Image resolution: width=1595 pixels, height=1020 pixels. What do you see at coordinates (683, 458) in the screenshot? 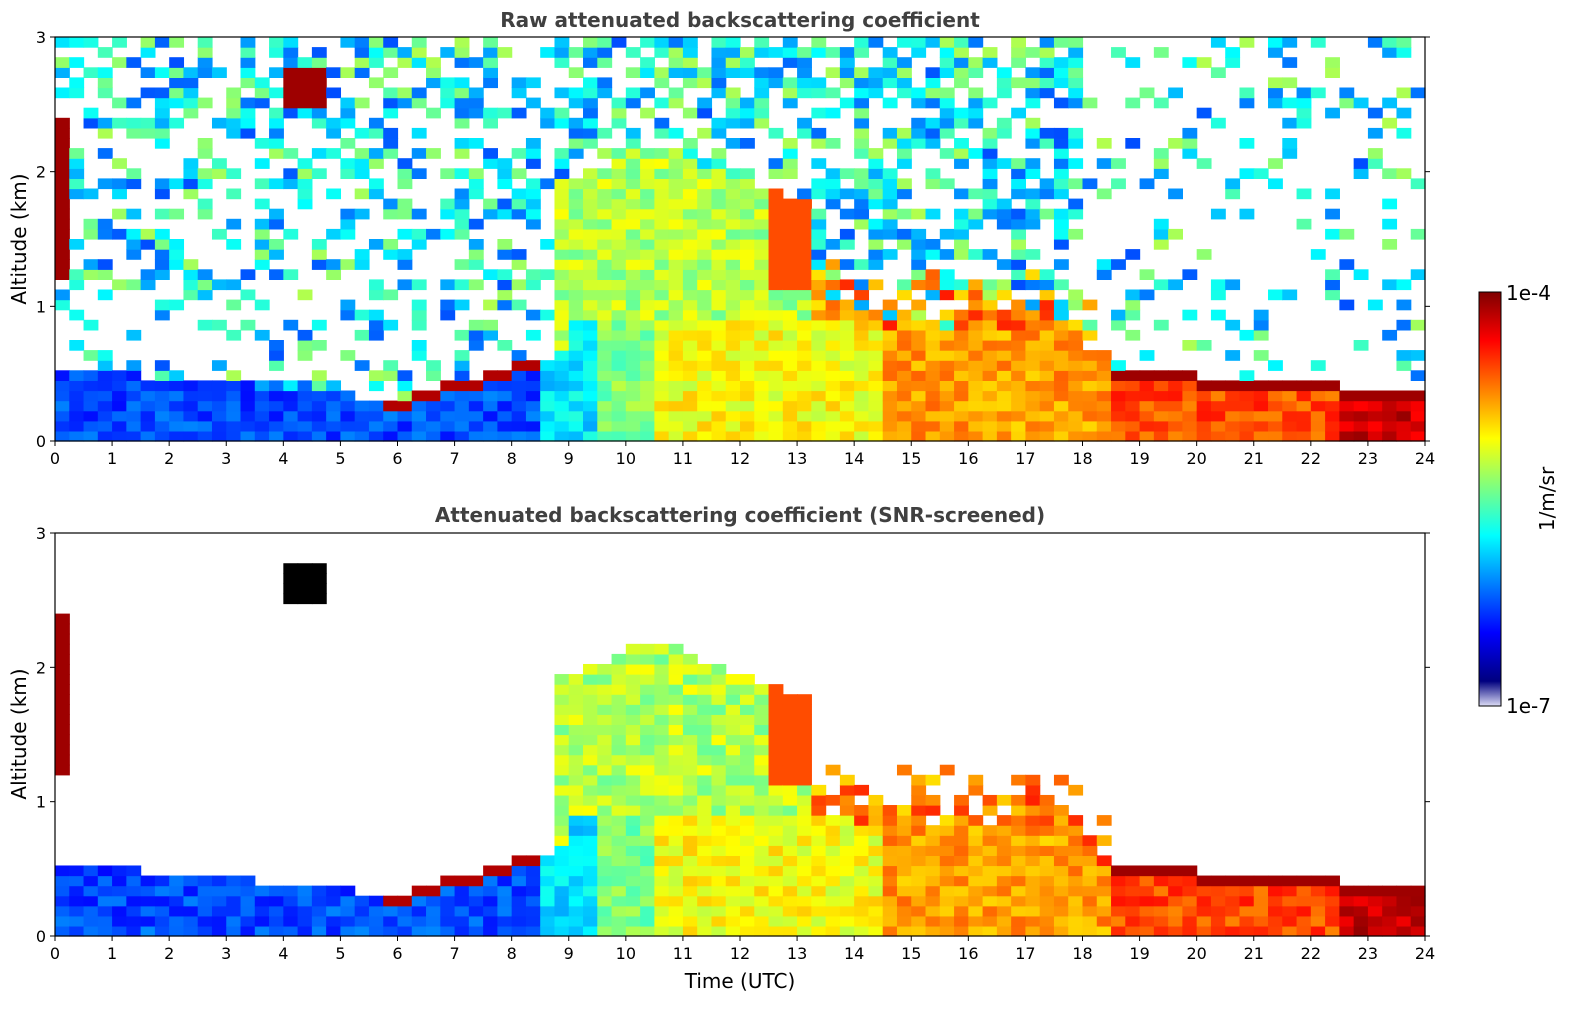
I see `x-tick-label: 11` at bounding box center [683, 458].